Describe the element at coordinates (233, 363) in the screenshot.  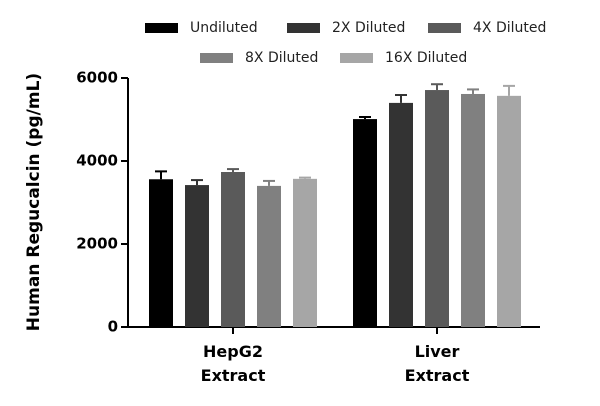
I see `x-tick-label: HepG2 Extract` at that location.